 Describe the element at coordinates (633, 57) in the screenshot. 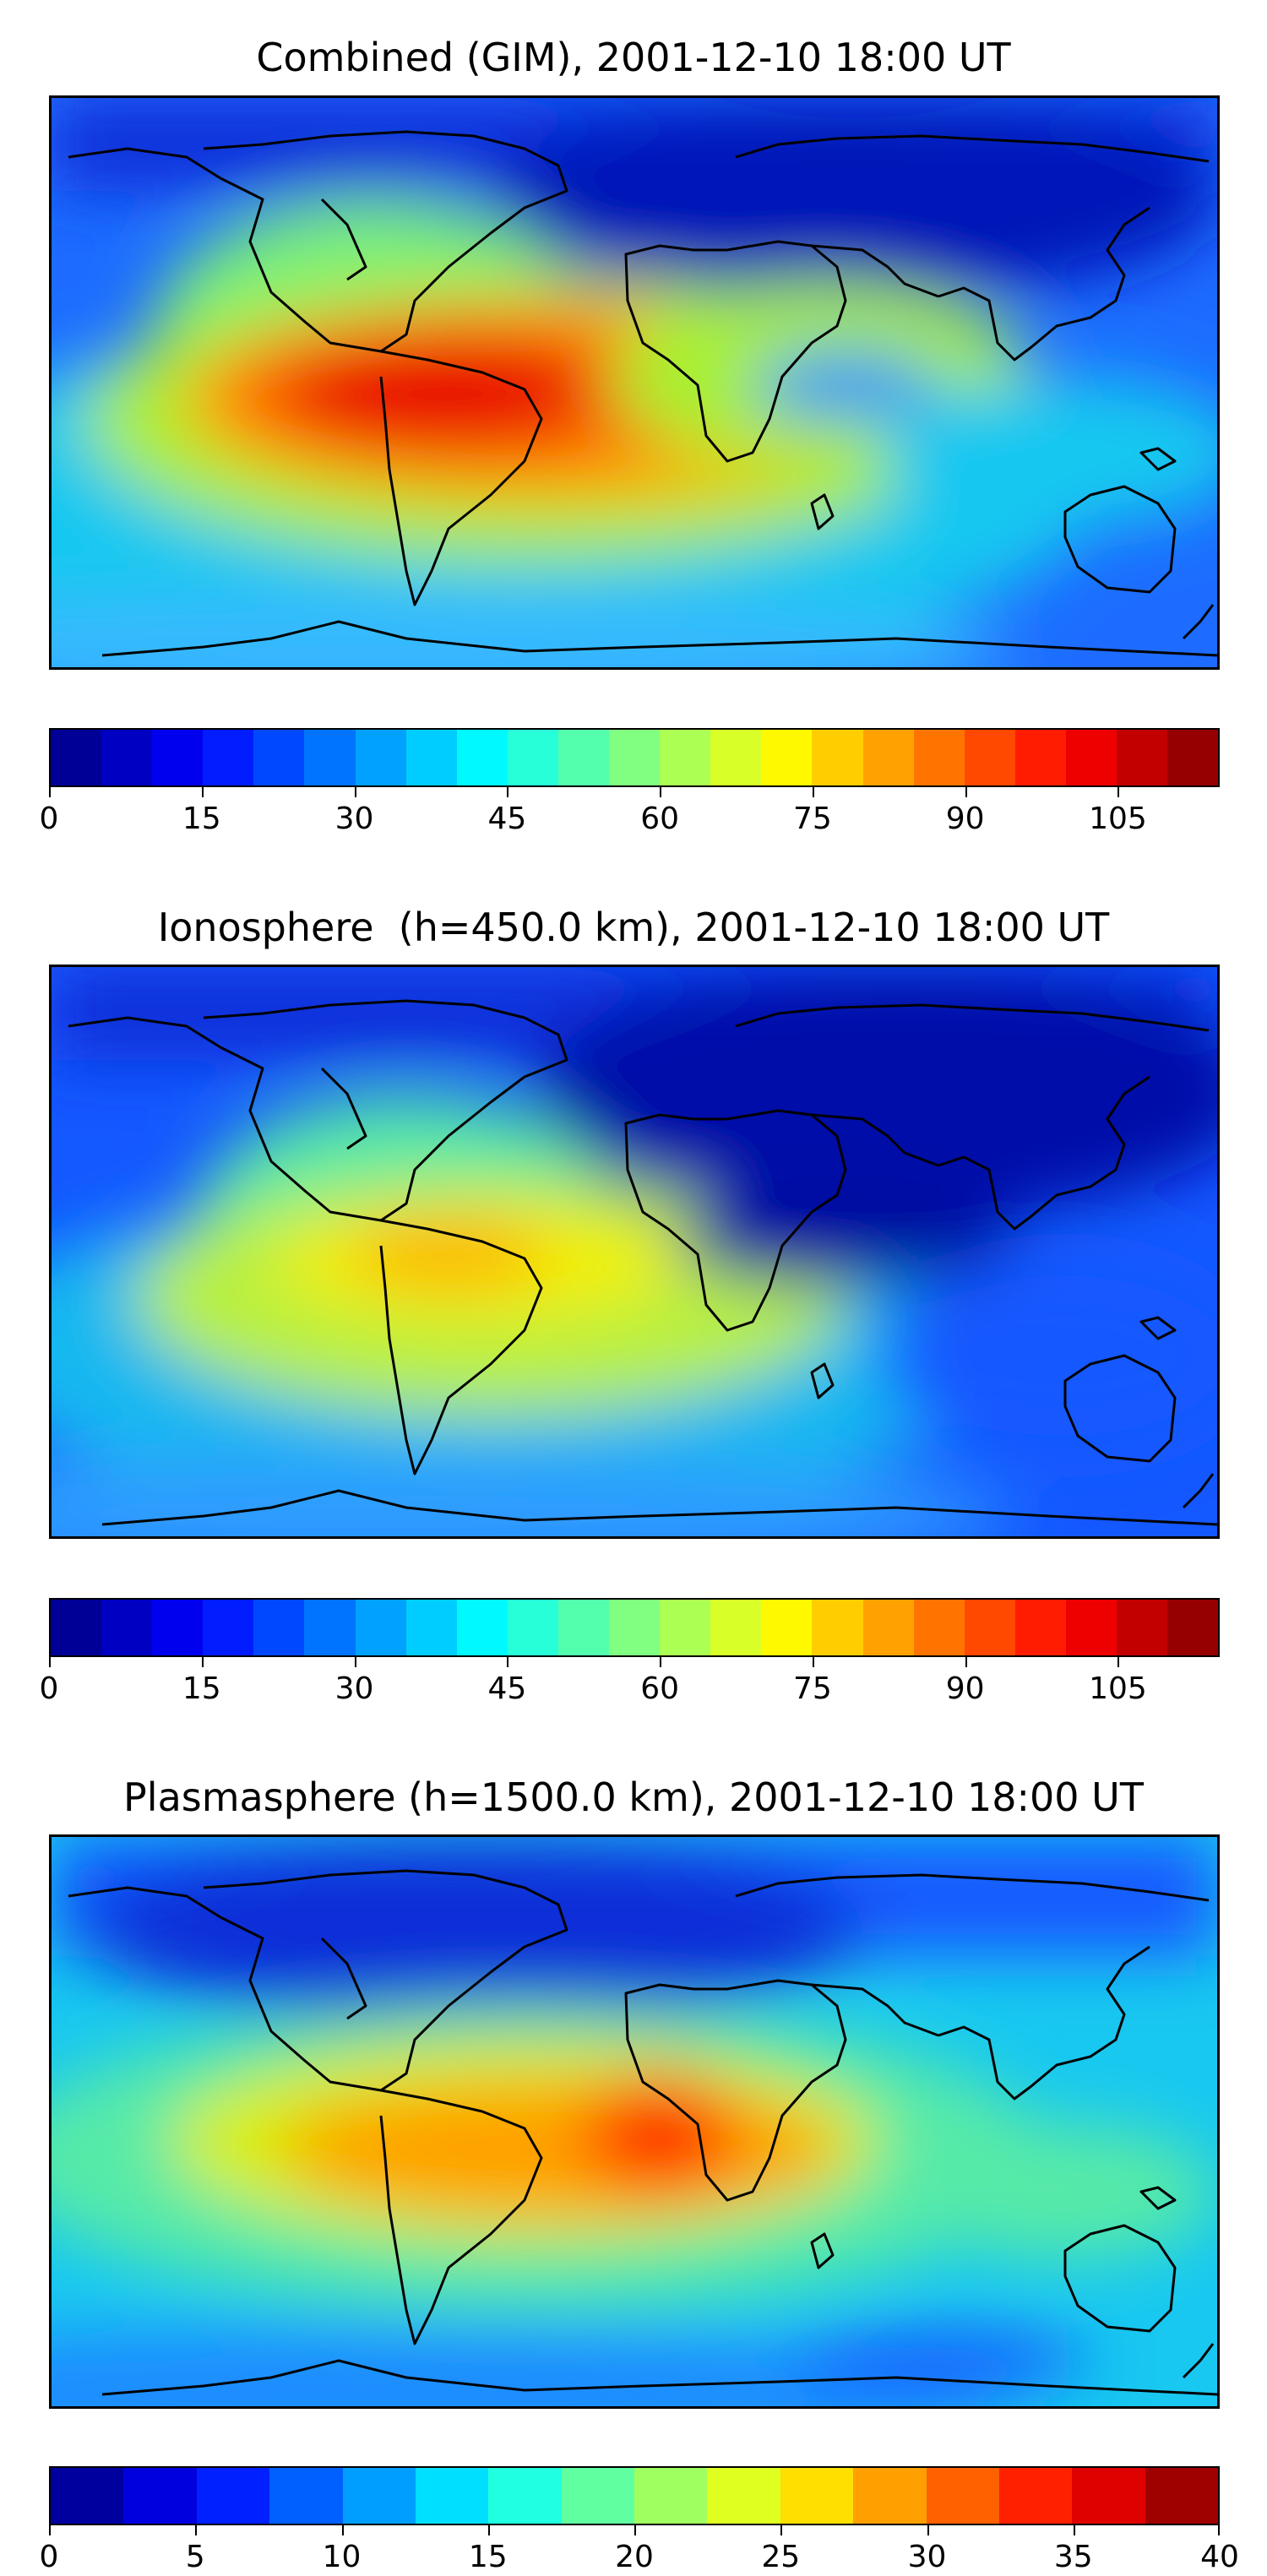

I see `map-title-combined: Combined (GIM), 2001-12-10 18:00 UT` at that location.